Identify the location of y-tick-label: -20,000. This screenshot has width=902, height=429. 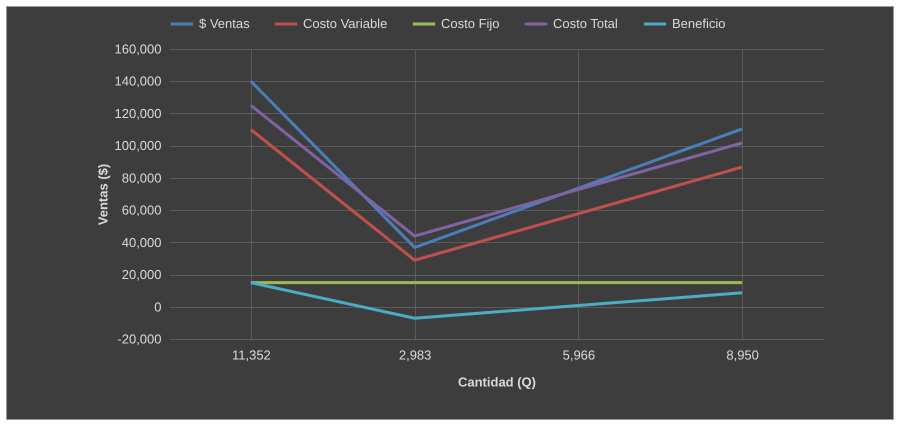
(139, 339).